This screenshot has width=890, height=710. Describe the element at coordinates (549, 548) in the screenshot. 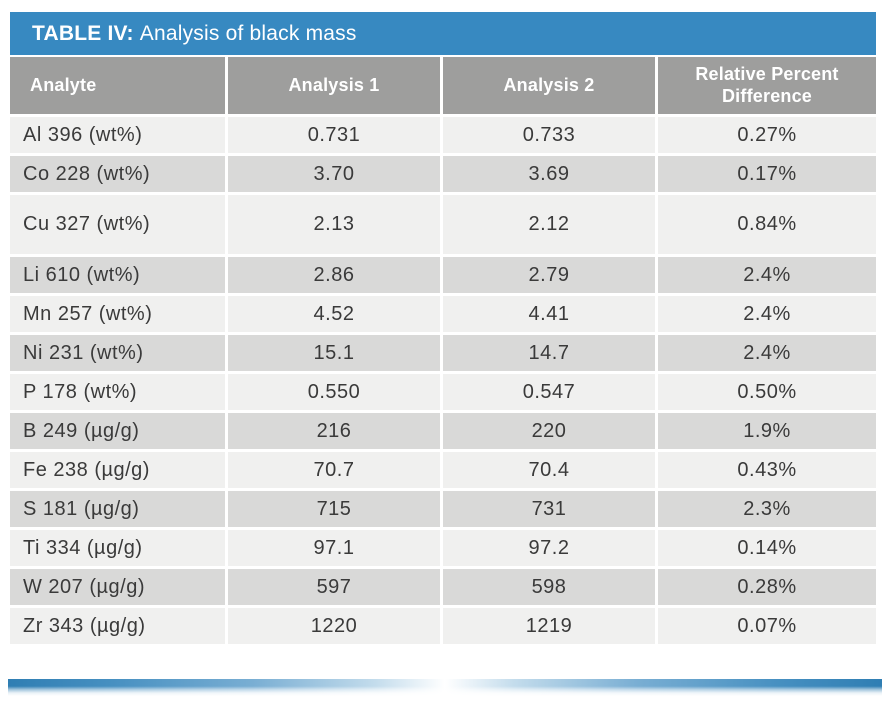

I see `cell-analysis2: 97.2` at that location.